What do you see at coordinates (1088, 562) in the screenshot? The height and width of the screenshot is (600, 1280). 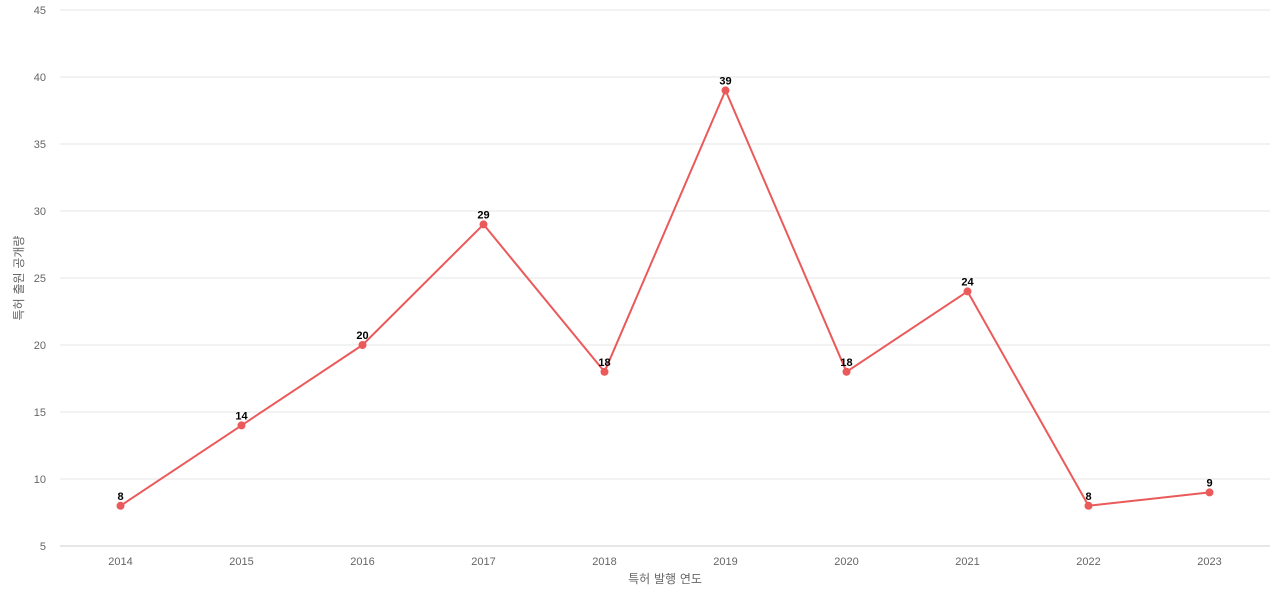 I see `x-tick-label: 2022` at bounding box center [1088, 562].